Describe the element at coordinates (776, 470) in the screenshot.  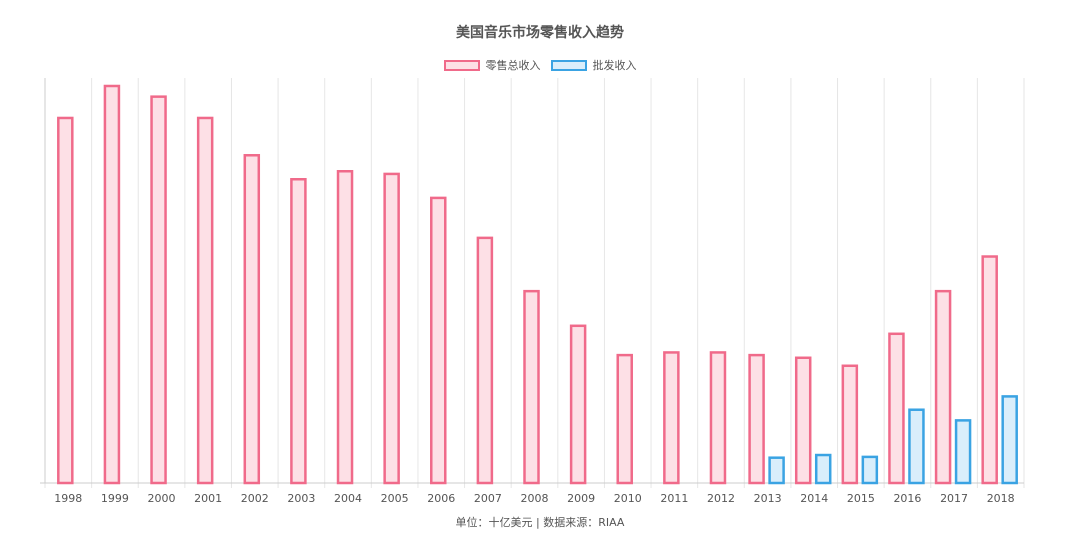
I see `bar-wholesale-2013` at that location.